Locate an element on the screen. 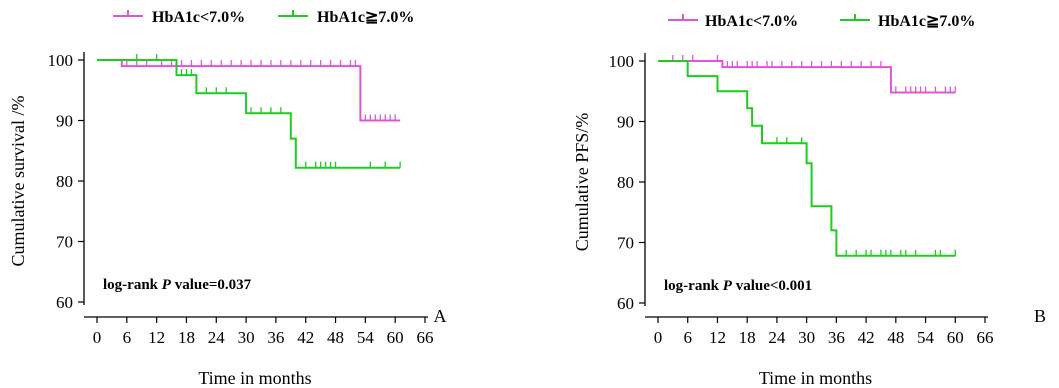  legend-b-item-low: HbA1c<7.0% is located at coordinates (733, 21).